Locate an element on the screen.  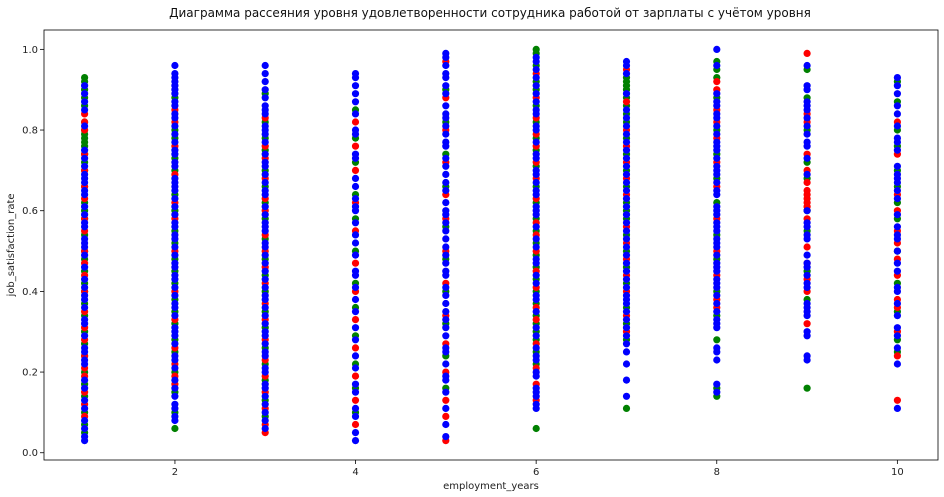
y-tick-label: 0.8 is located at coordinates (30, 131).